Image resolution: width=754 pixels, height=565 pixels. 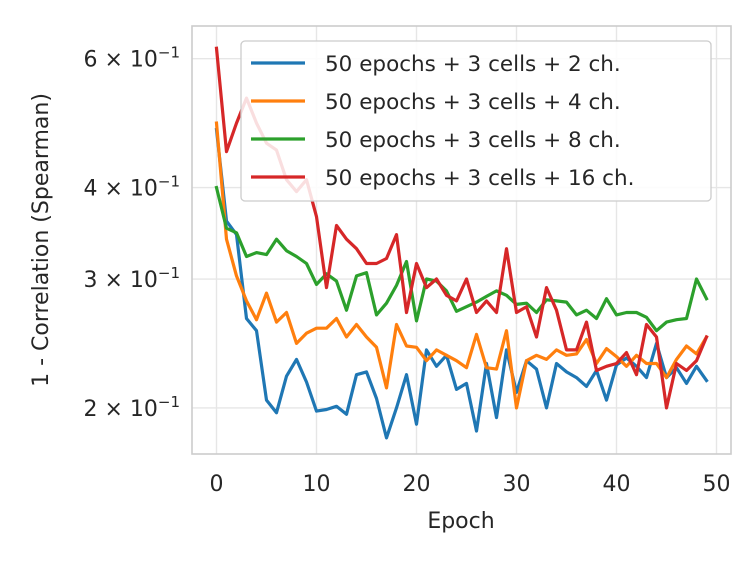 I want to click on legend-label: 50 epochs + 3 cells + 2 ch., so click(x=473, y=64).